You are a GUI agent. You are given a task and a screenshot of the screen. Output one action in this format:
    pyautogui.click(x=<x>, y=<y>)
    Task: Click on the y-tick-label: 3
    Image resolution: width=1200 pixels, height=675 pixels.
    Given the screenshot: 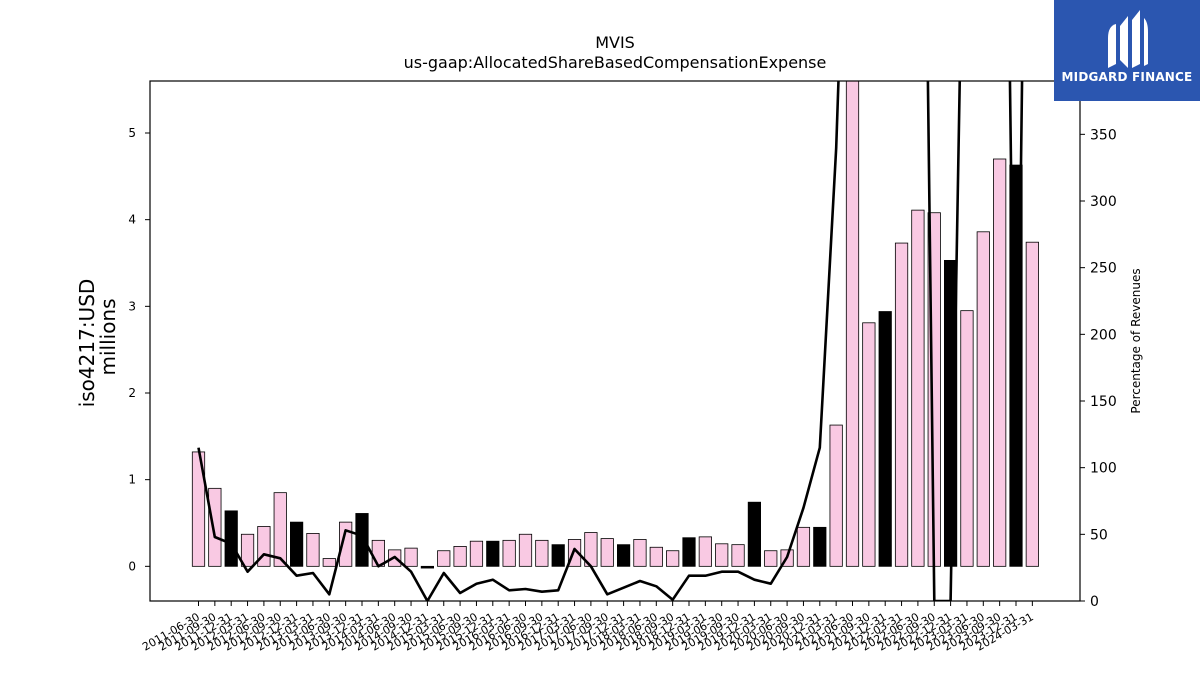 What is the action you would take?
    pyautogui.click(x=132, y=306)
    